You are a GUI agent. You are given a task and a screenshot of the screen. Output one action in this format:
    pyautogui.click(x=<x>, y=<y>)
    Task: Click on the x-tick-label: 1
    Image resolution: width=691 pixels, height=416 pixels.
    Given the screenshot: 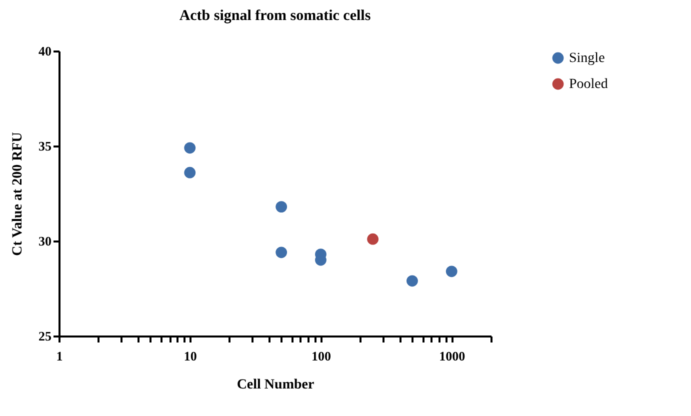 What is the action you would take?
    pyautogui.click(x=59, y=356)
    